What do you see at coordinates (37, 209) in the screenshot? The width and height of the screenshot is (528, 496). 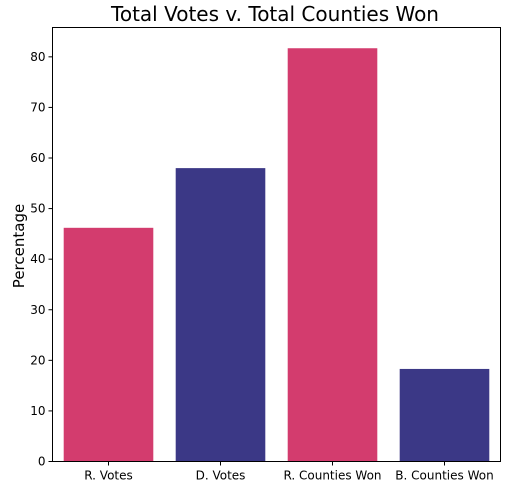 I see `y-tick-label: 50` at bounding box center [37, 209].